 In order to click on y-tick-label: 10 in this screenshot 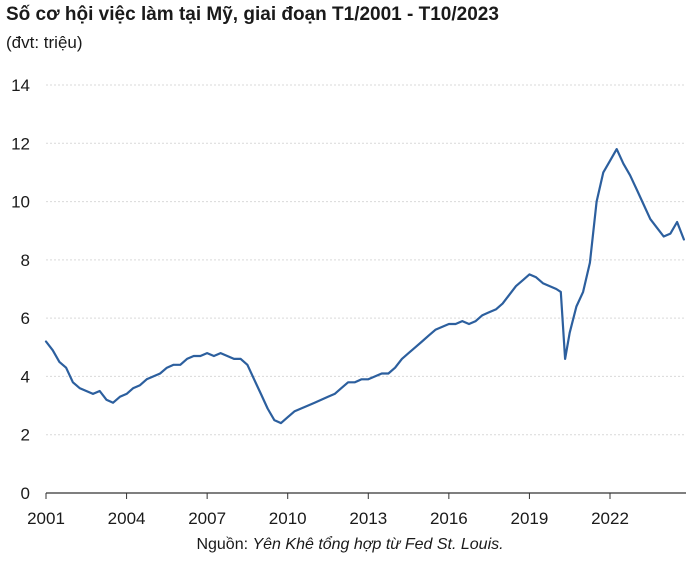, I will do `click(20, 202)`.